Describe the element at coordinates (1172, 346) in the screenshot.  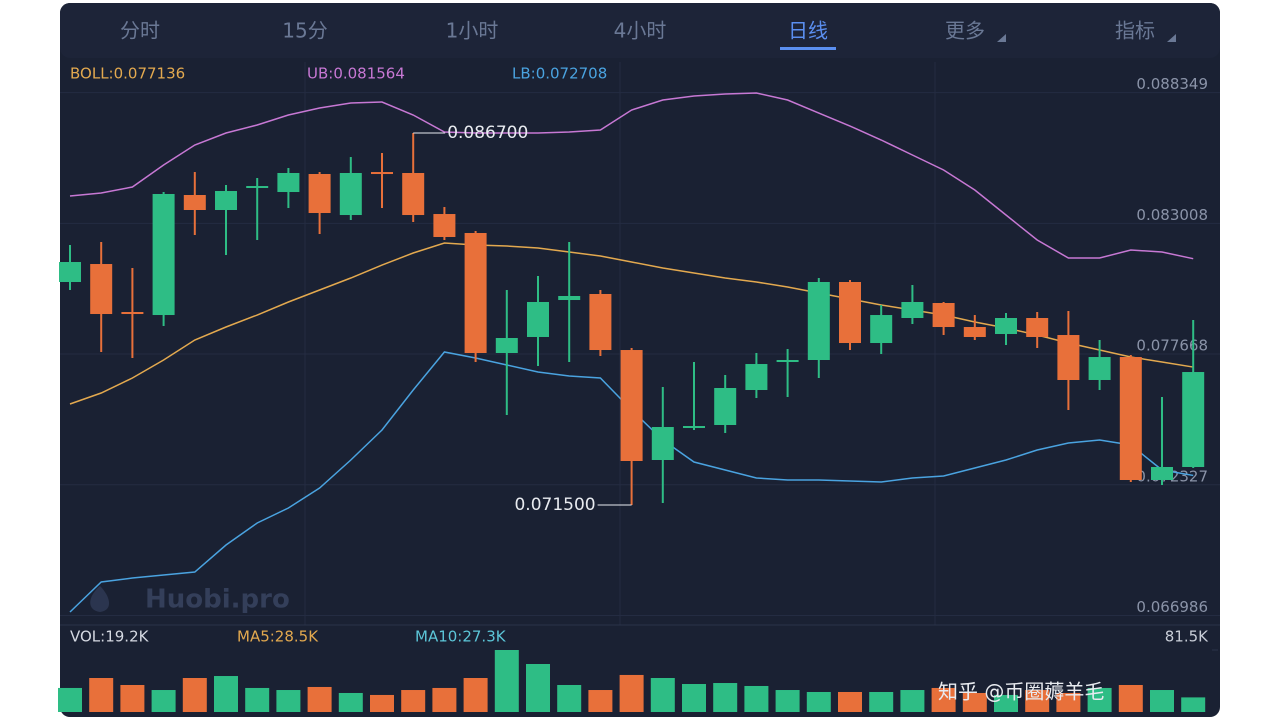
I see `y-tick-label: 0.077668` at that location.